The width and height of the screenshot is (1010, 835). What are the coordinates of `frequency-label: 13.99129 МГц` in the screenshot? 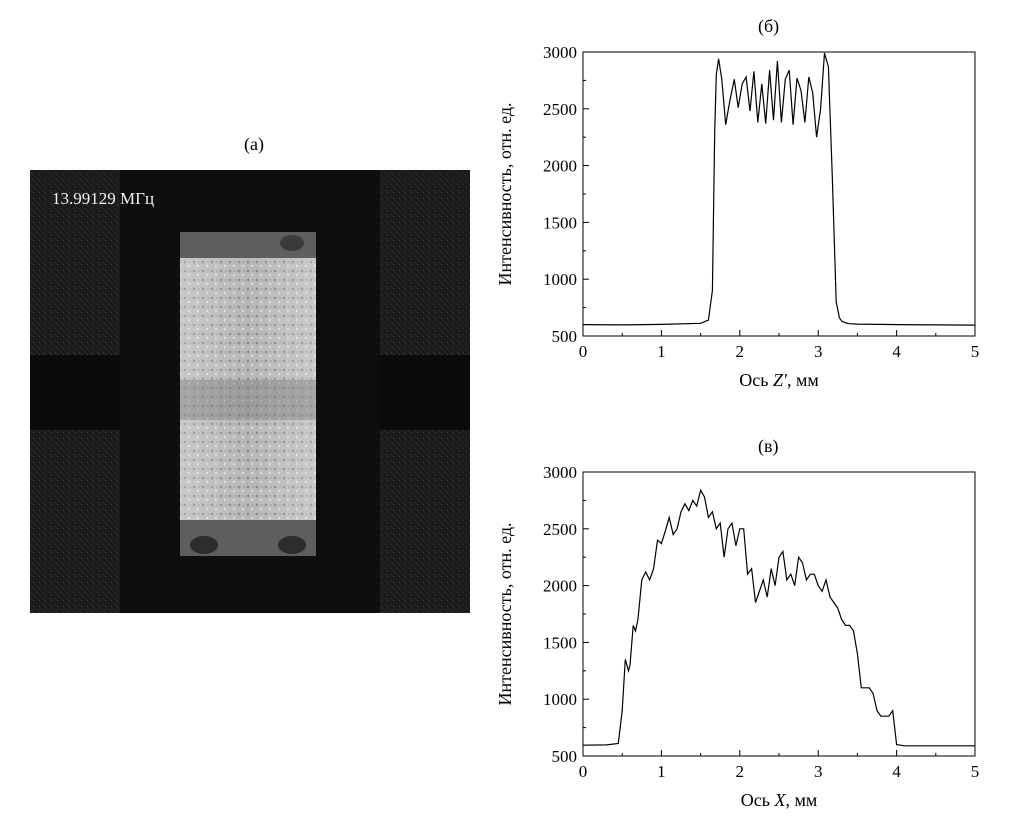 It's located at (103, 198).